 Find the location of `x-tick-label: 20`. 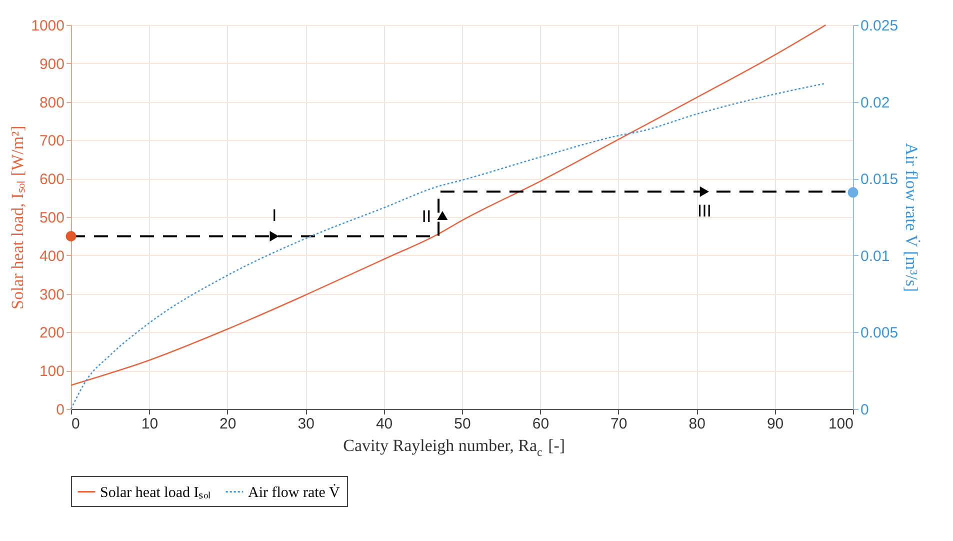

x-tick-label: 20 is located at coordinates (228, 424).